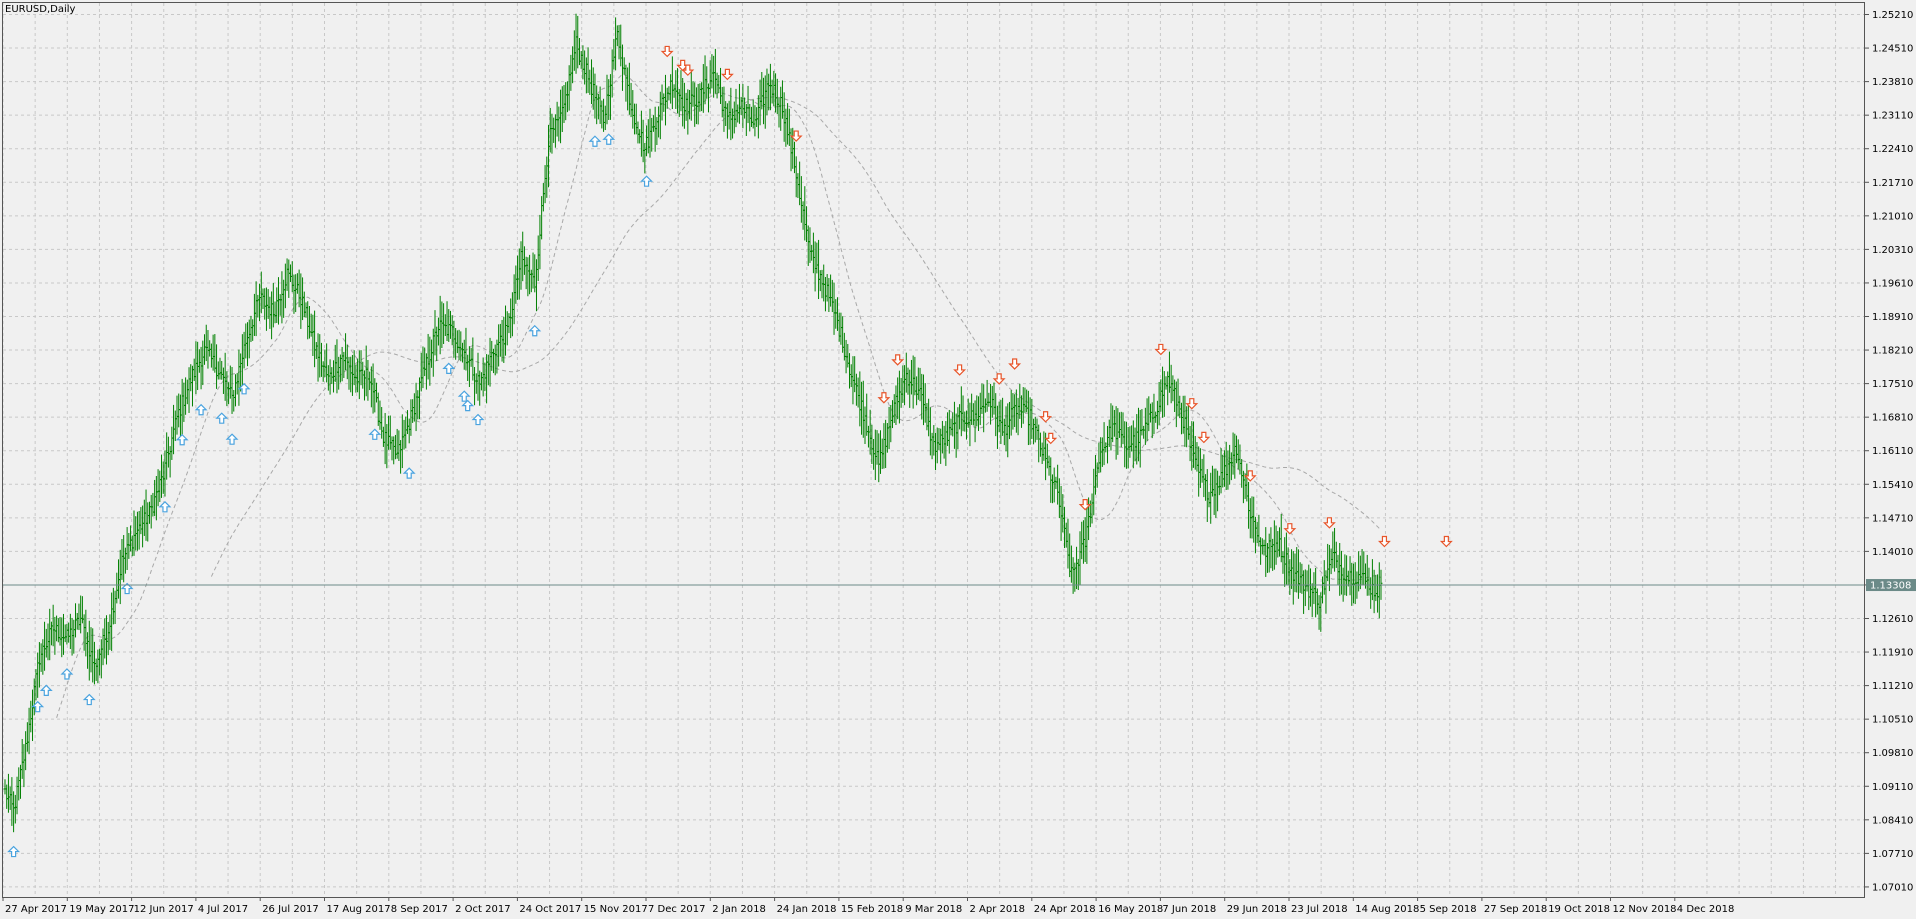  What do you see at coordinates (1448, 909) in the screenshot?
I see `x-tick-label: 5 Sep 2018` at bounding box center [1448, 909].